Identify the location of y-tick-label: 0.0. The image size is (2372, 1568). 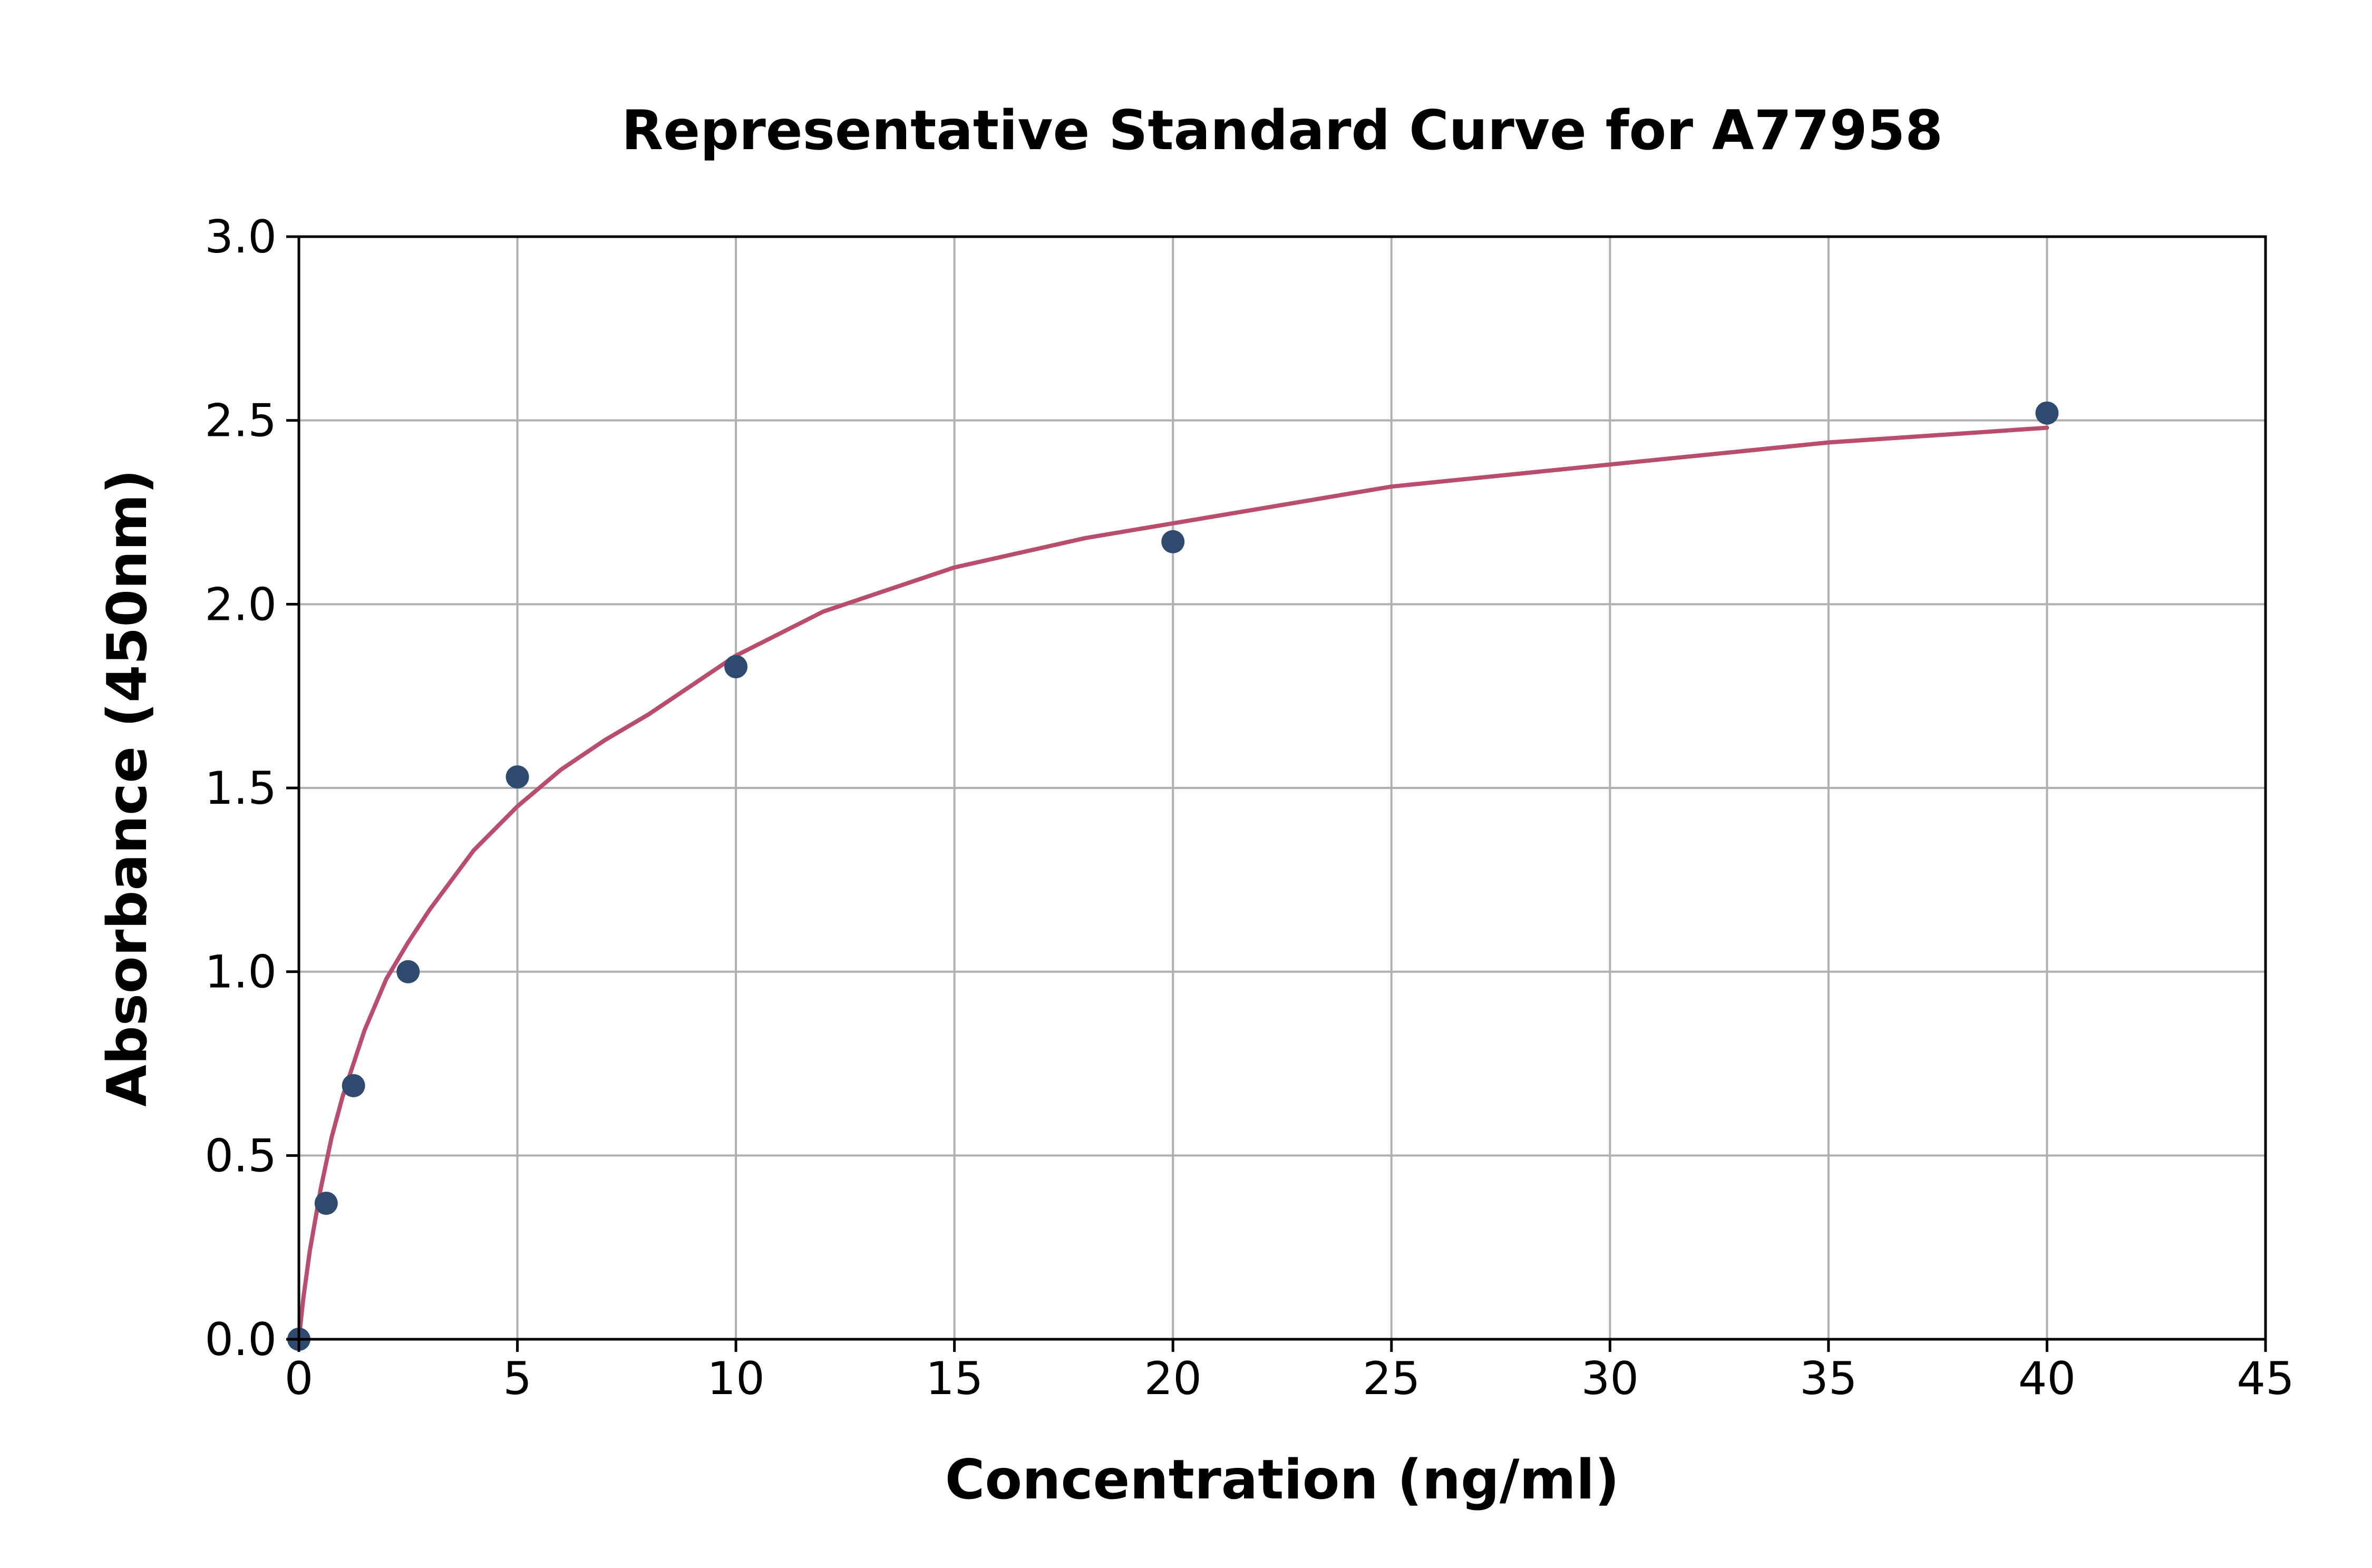
(241, 1339).